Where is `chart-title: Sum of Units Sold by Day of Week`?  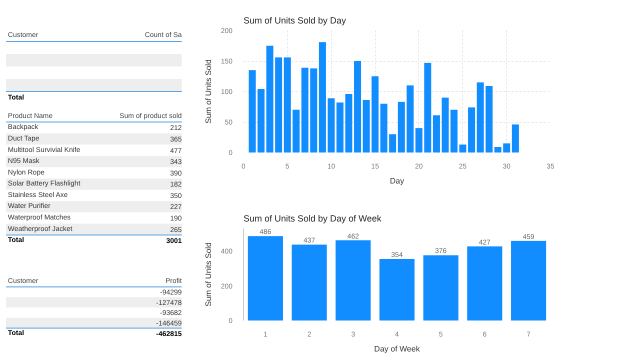 chart-title: Sum of Units Sold by Day of Week is located at coordinates (313, 219).